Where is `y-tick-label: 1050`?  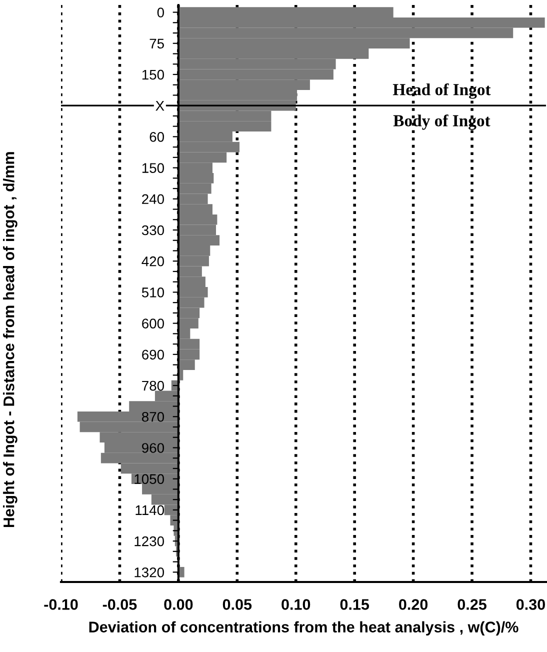 y-tick-label: 1050 is located at coordinates (149, 479).